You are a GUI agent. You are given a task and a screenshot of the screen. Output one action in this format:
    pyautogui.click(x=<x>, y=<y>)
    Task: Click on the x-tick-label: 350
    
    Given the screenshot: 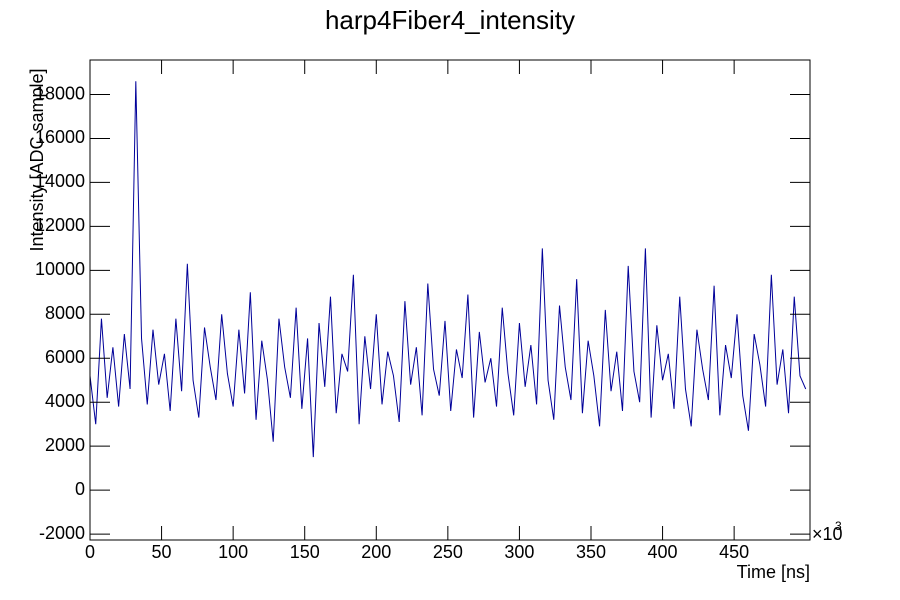 What is the action you would take?
    pyautogui.click(x=591, y=552)
    